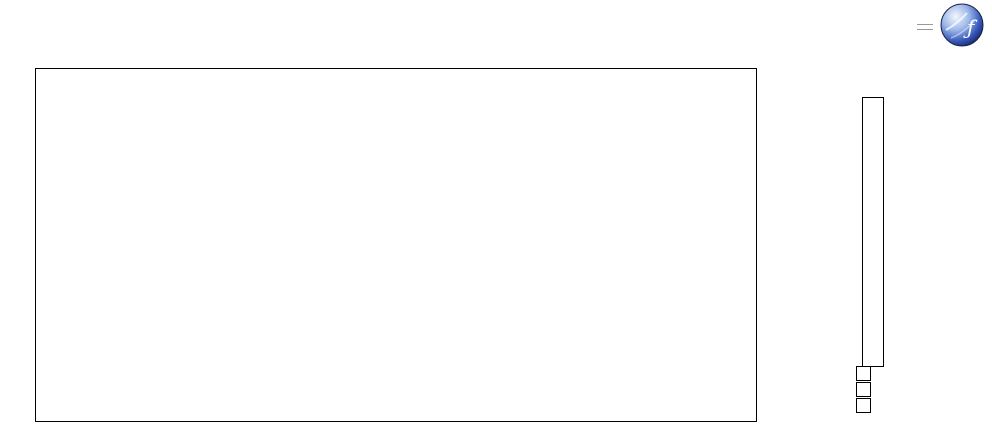 This screenshot has width=992, height=447. I want to click on remss-globe-logo: ƒ, so click(962, 25).